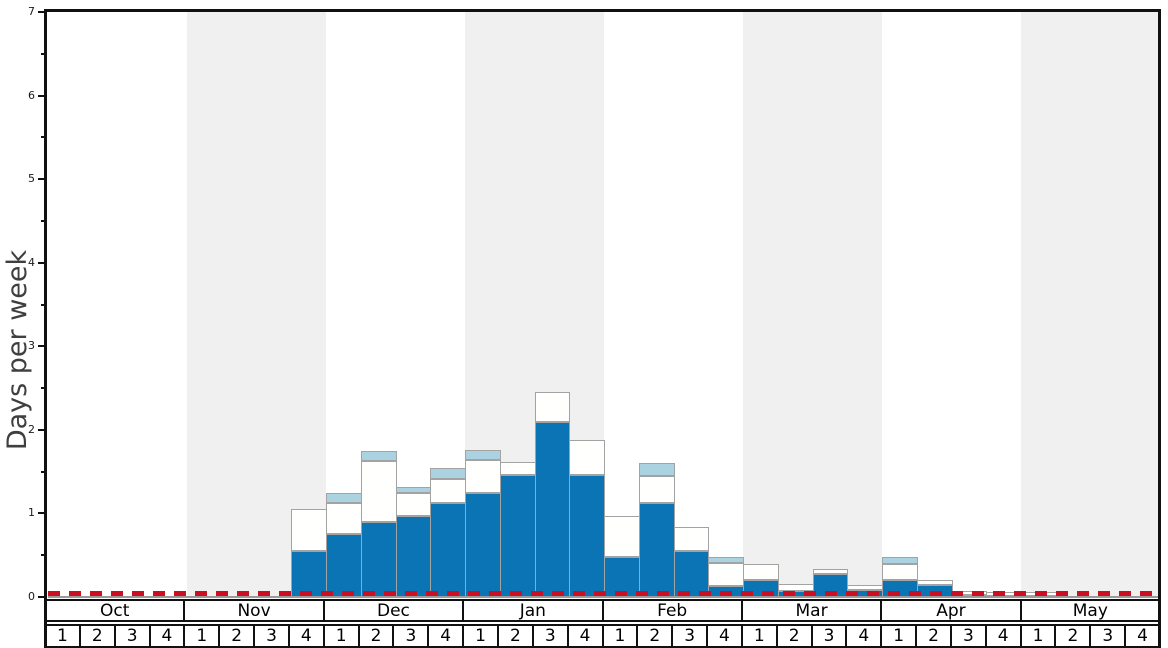  Describe the element at coordinates (31, 262) in the screenshot. I see `y-tick-label: 4` at that location.